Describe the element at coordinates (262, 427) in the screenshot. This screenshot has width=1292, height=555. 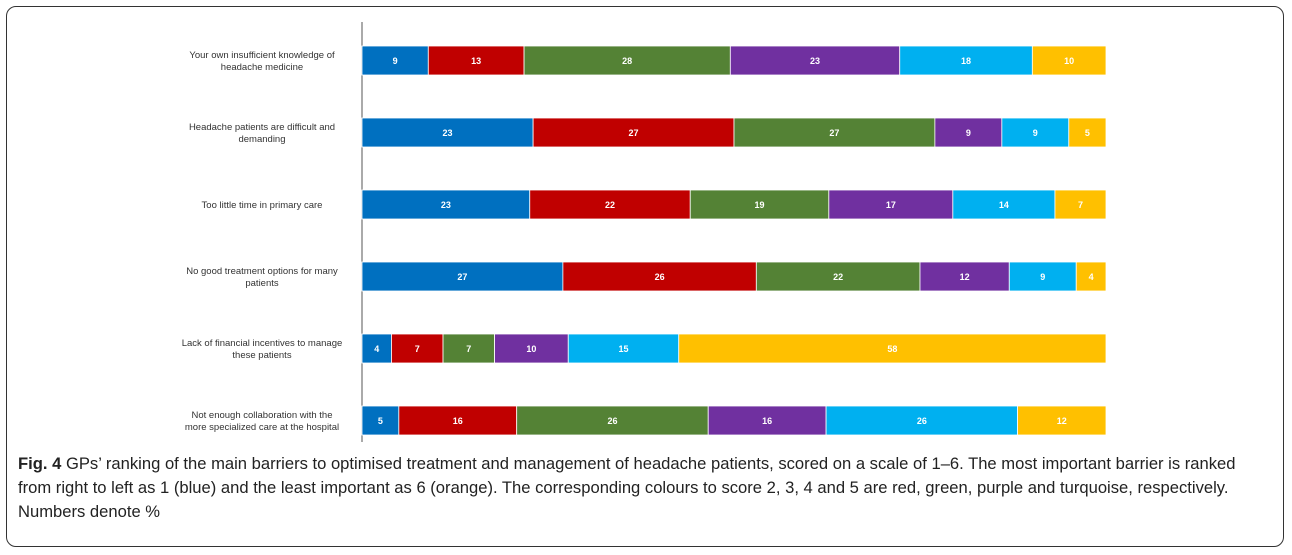
I see `category-label: more specialized care at the hospital` at that location.